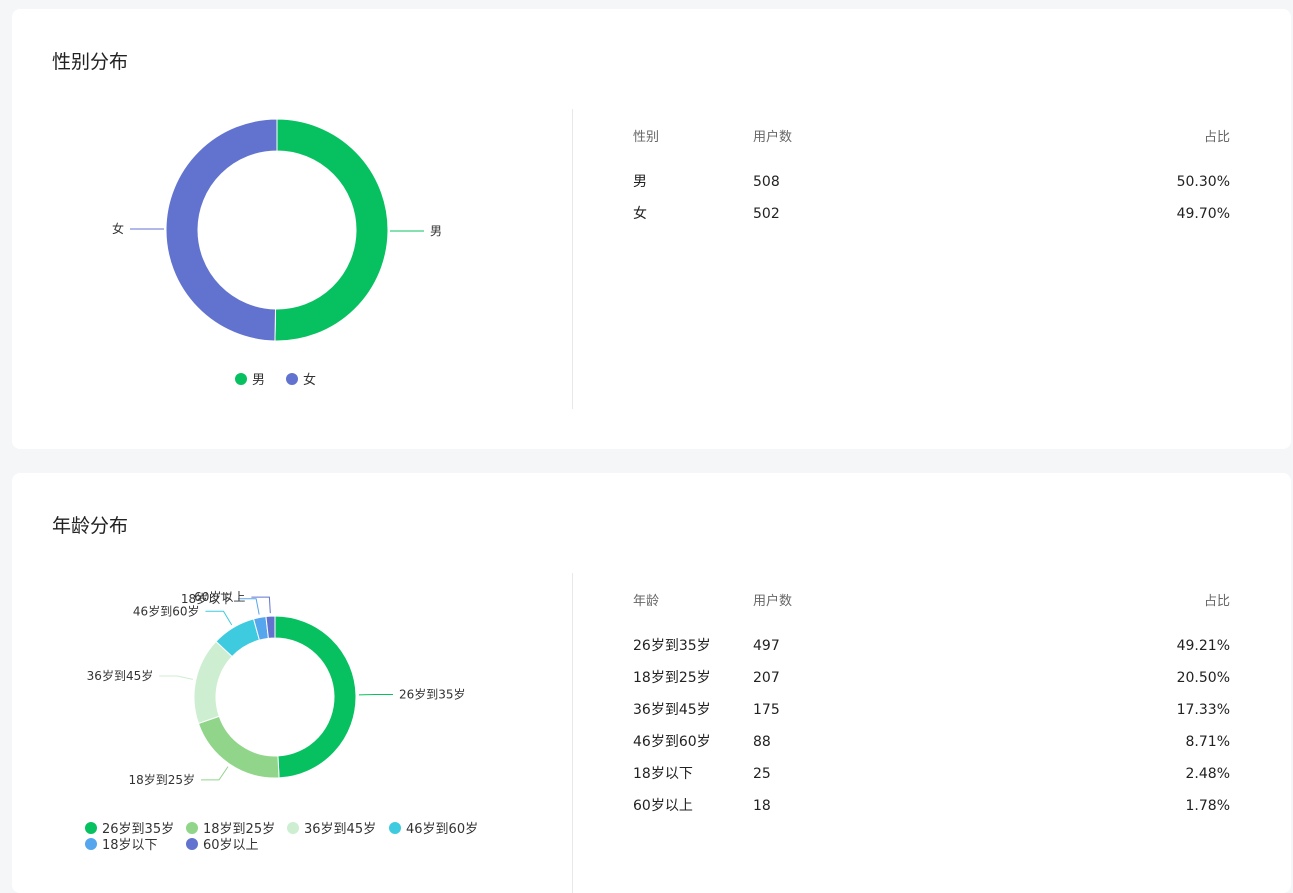  What do you see at coordinates (646, 602) in the screenshot?
I see `header-age: 年龄` at bounding box center [646, 602].